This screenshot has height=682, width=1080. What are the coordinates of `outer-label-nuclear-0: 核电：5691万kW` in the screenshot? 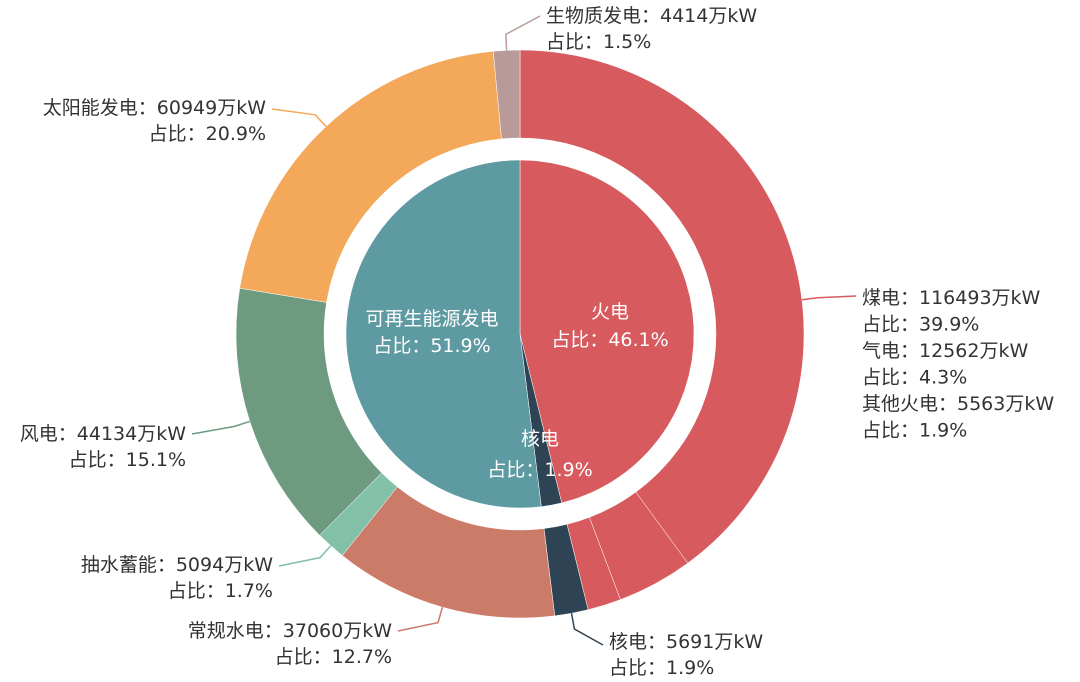 It's located at (686, 642).